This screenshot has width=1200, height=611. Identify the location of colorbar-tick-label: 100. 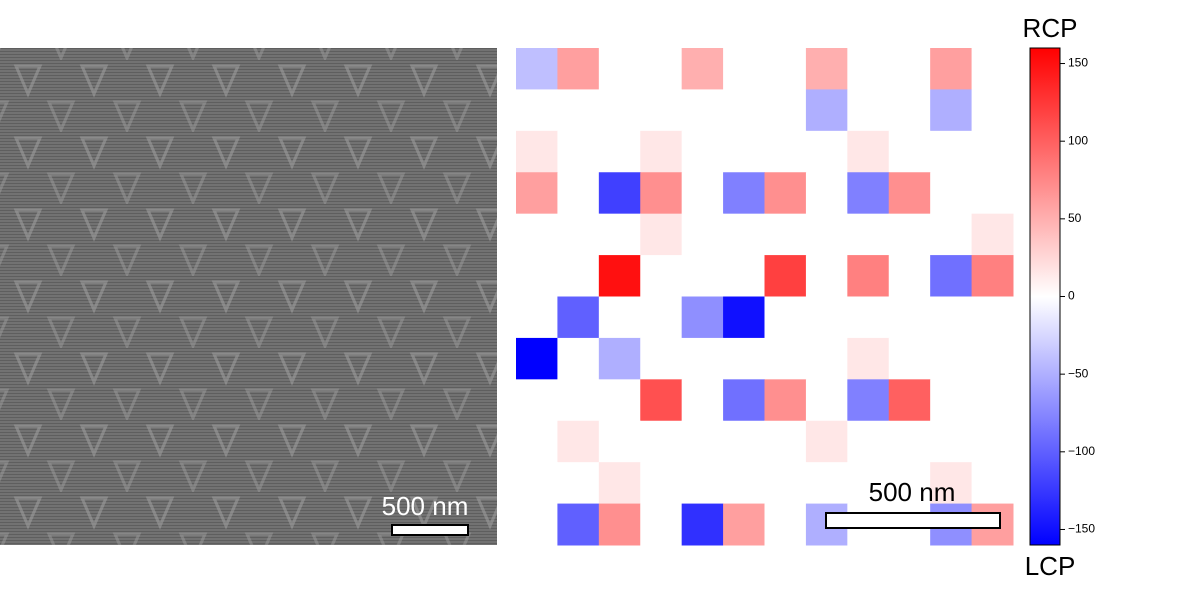
(1078, 140).